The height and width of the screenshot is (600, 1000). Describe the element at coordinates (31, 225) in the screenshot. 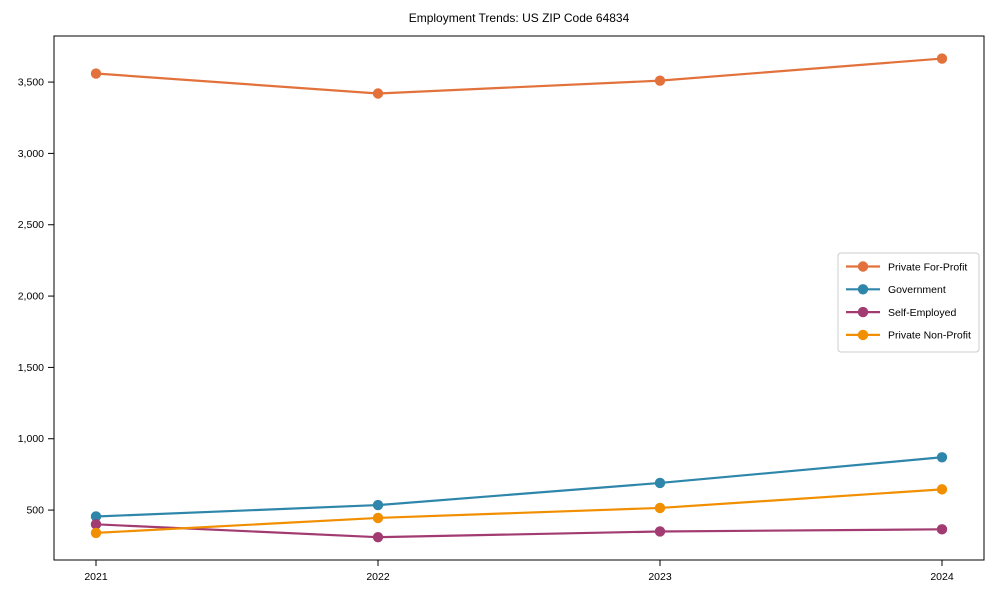

I see `y-tick-label: 2,500` at that location.